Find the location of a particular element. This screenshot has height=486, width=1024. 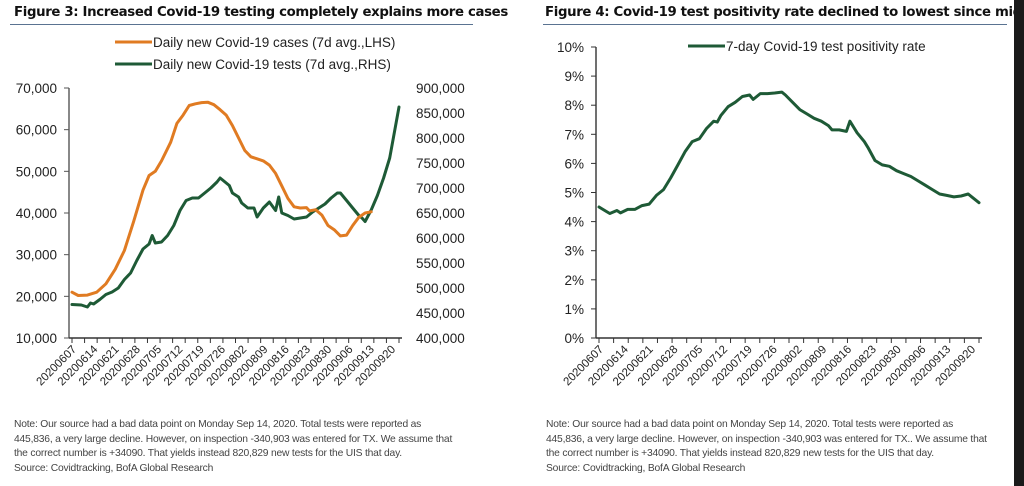

right-y-tick-label: 750,000 is located at coordinates (440, 163).